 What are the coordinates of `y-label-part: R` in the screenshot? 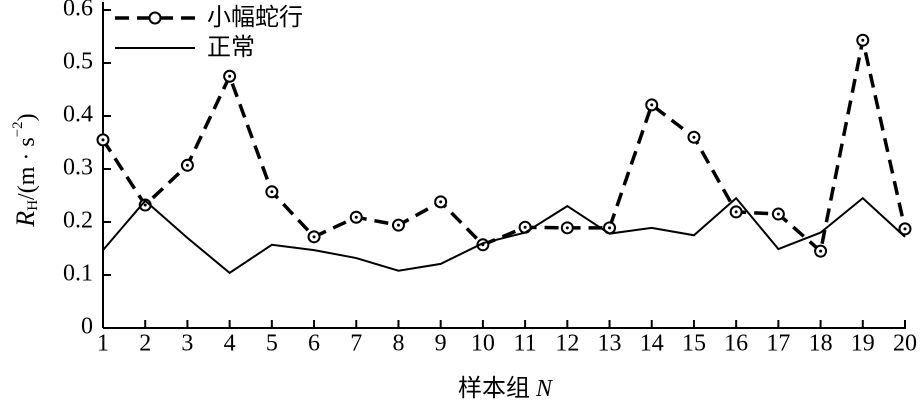 It's located at (25, 219).